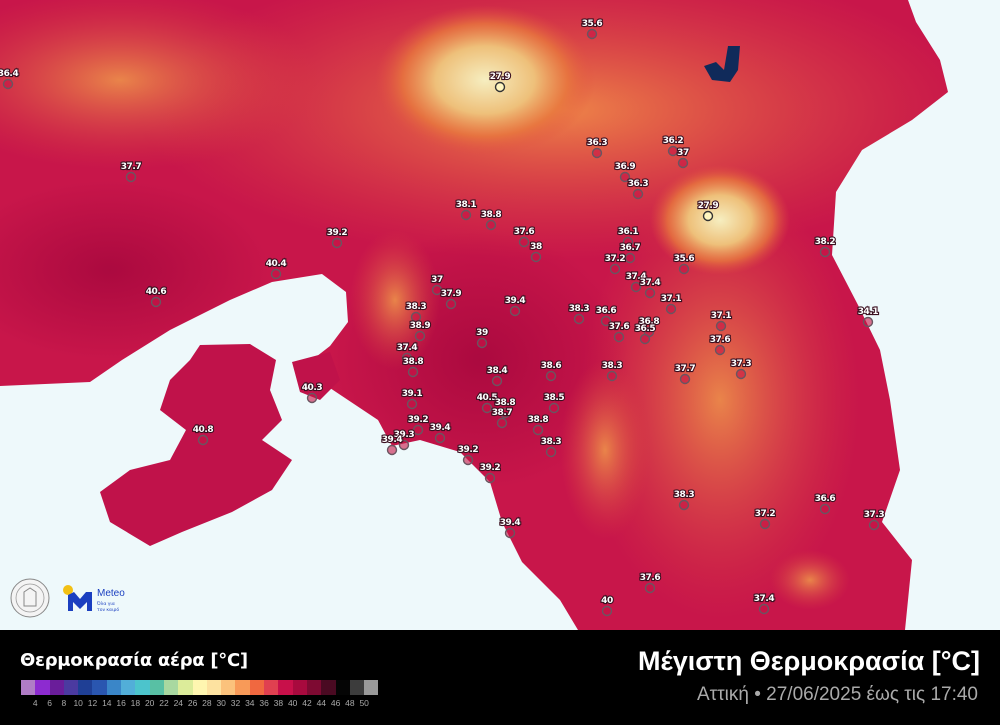 The height and width of the screenshot is (725, 1000). I want to click on station-marker: 36.4, so click(10, 79).